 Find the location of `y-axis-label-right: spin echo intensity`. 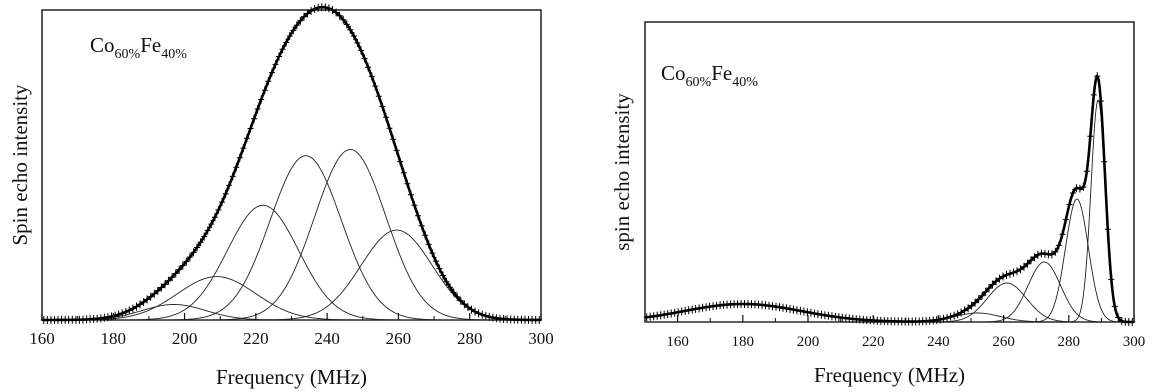

y-axis-label-right: spin echo intensity is located at coordinates (622, 172).